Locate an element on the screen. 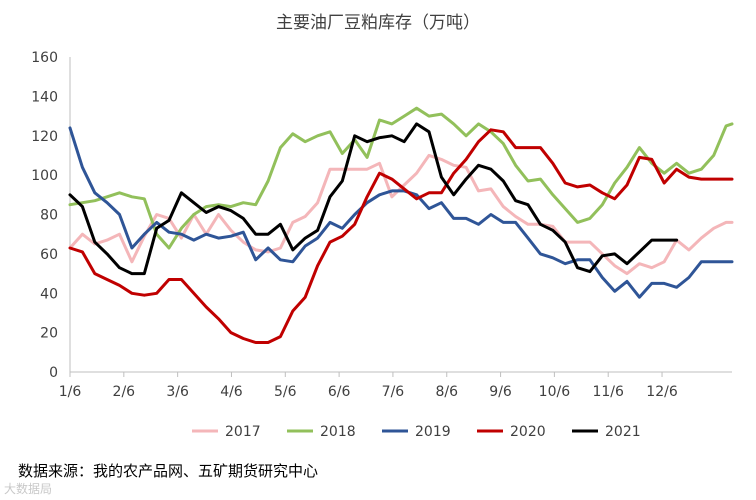 The width and height of the screenshot is (756, 500). data-source-note: 数据来源：我的农产品网、五矿期货研究中心 is located at coordinates (168, 471).